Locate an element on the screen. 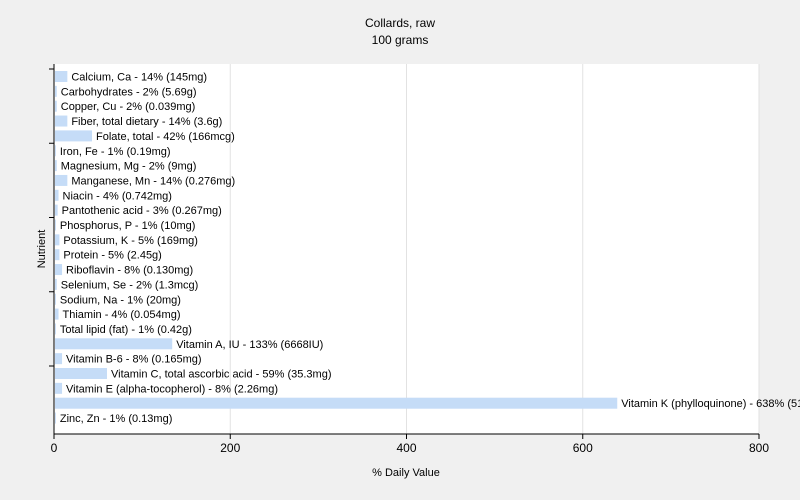 The height and width of the screenshot is (500, 800). x-tick-label: 600 is located at coordinates (583, 448).